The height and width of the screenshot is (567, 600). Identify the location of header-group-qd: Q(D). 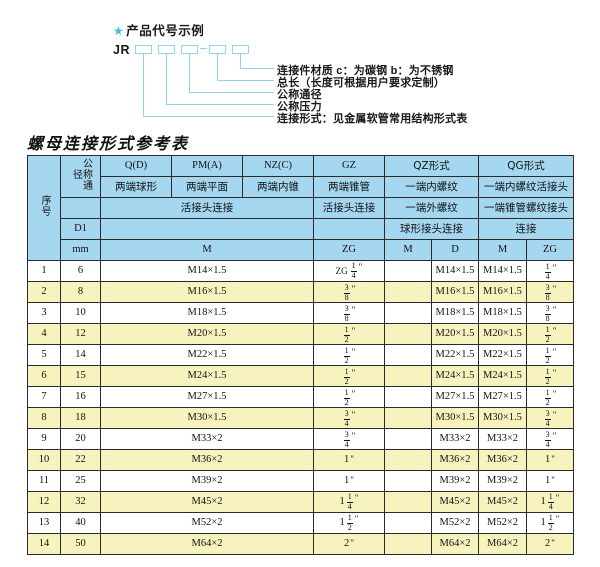
(136, 166).